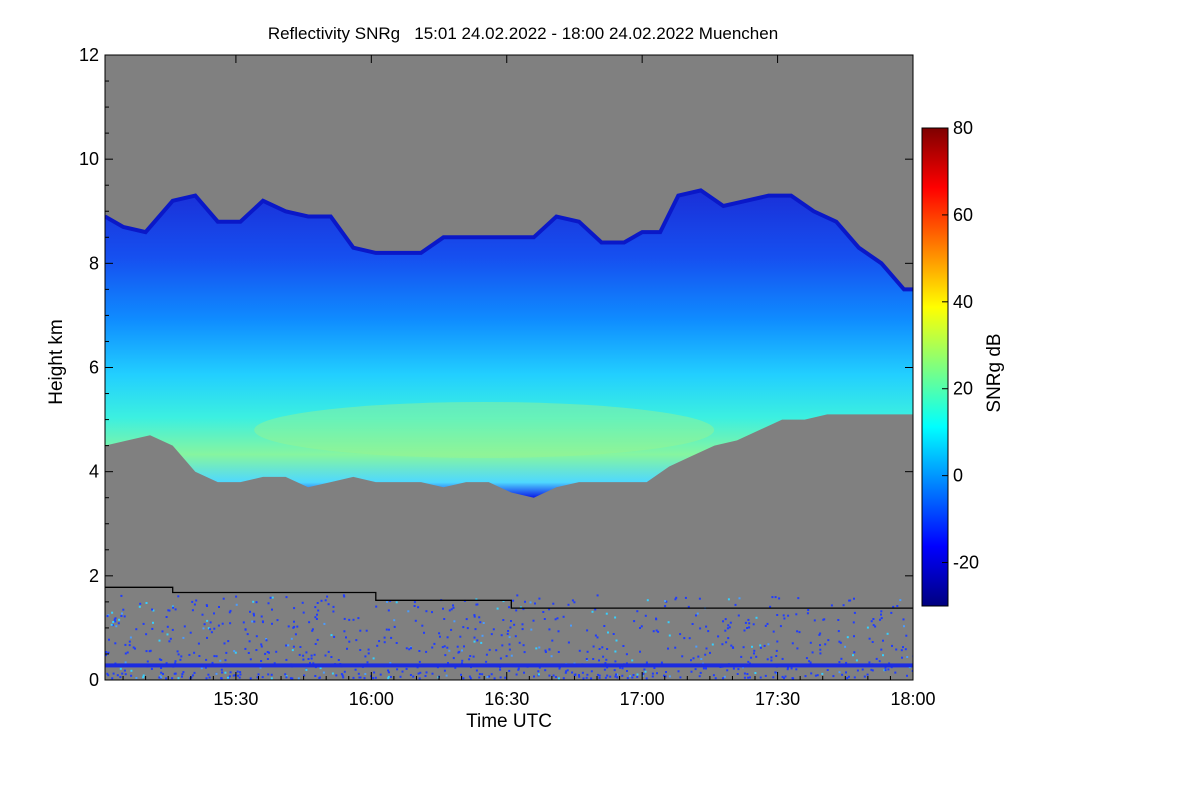 This screenshot has width=1200, height=800. I want to click on colorbar-label: SNRg dB, so click(994, 372).